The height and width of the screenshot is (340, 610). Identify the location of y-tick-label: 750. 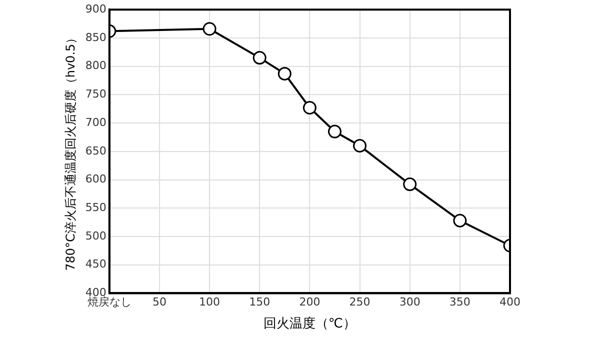
(95, 94).